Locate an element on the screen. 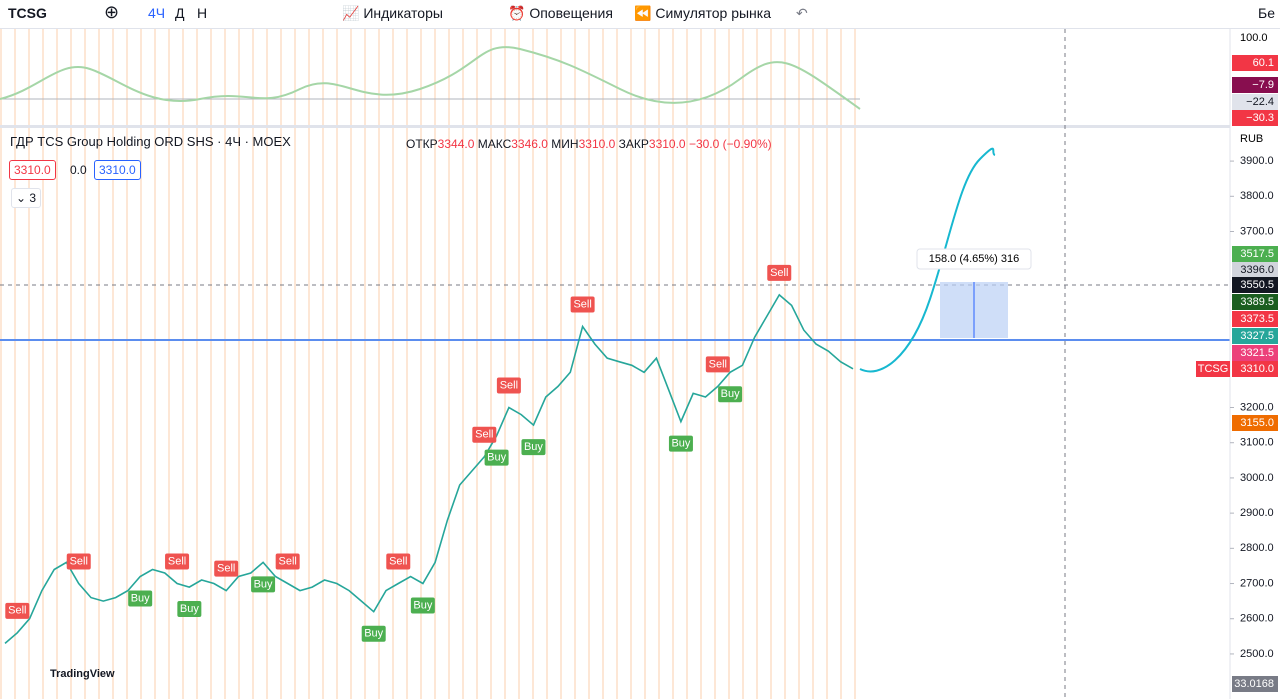  osc-badge-label: 60.1 is located at coordinates (1263, 63).